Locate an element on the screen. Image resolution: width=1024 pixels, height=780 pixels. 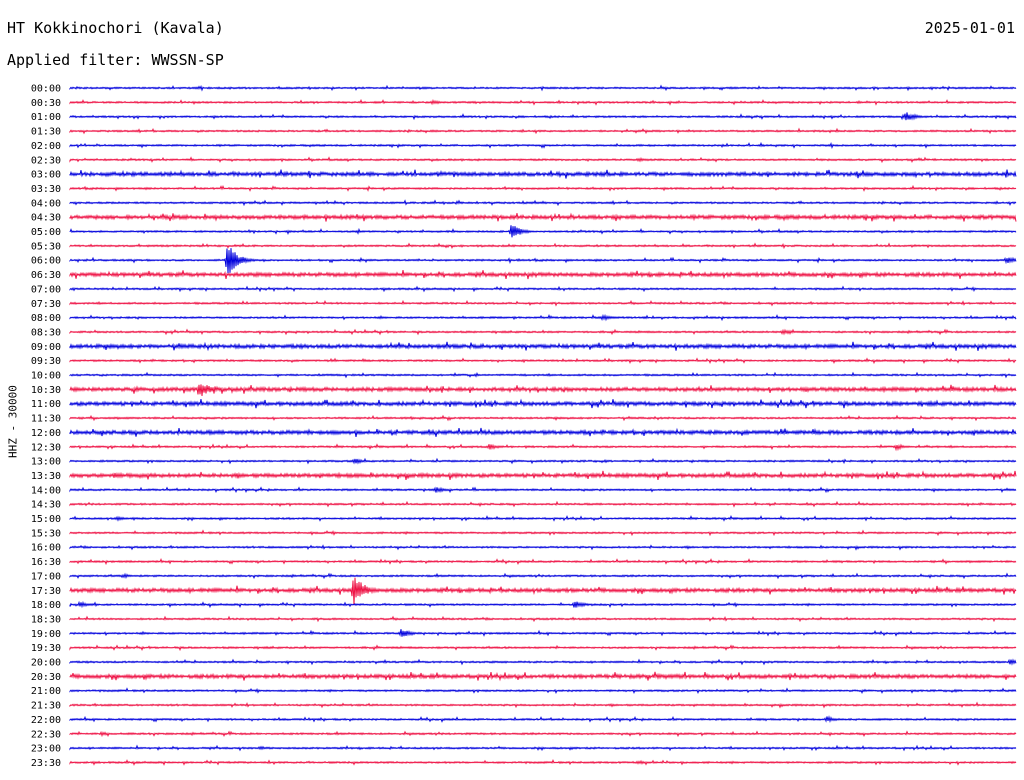
row-time-label: 11:30 is located at coordinates (46, 419).